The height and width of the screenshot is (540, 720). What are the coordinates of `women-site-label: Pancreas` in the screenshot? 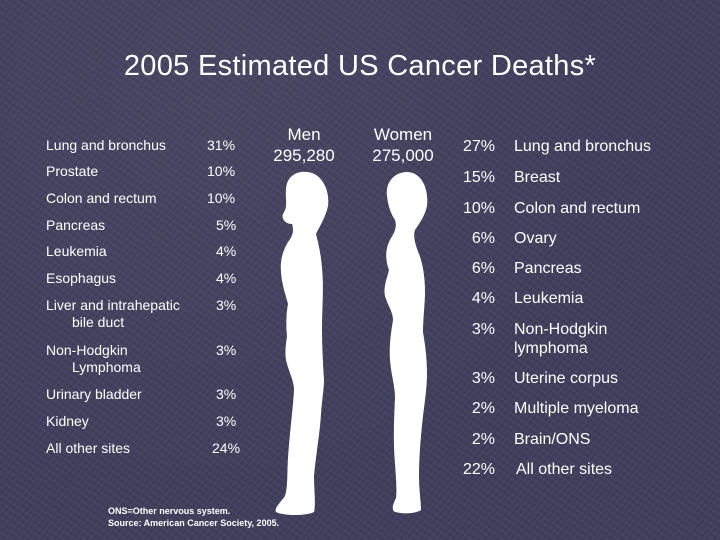 It's located at (548, 268).